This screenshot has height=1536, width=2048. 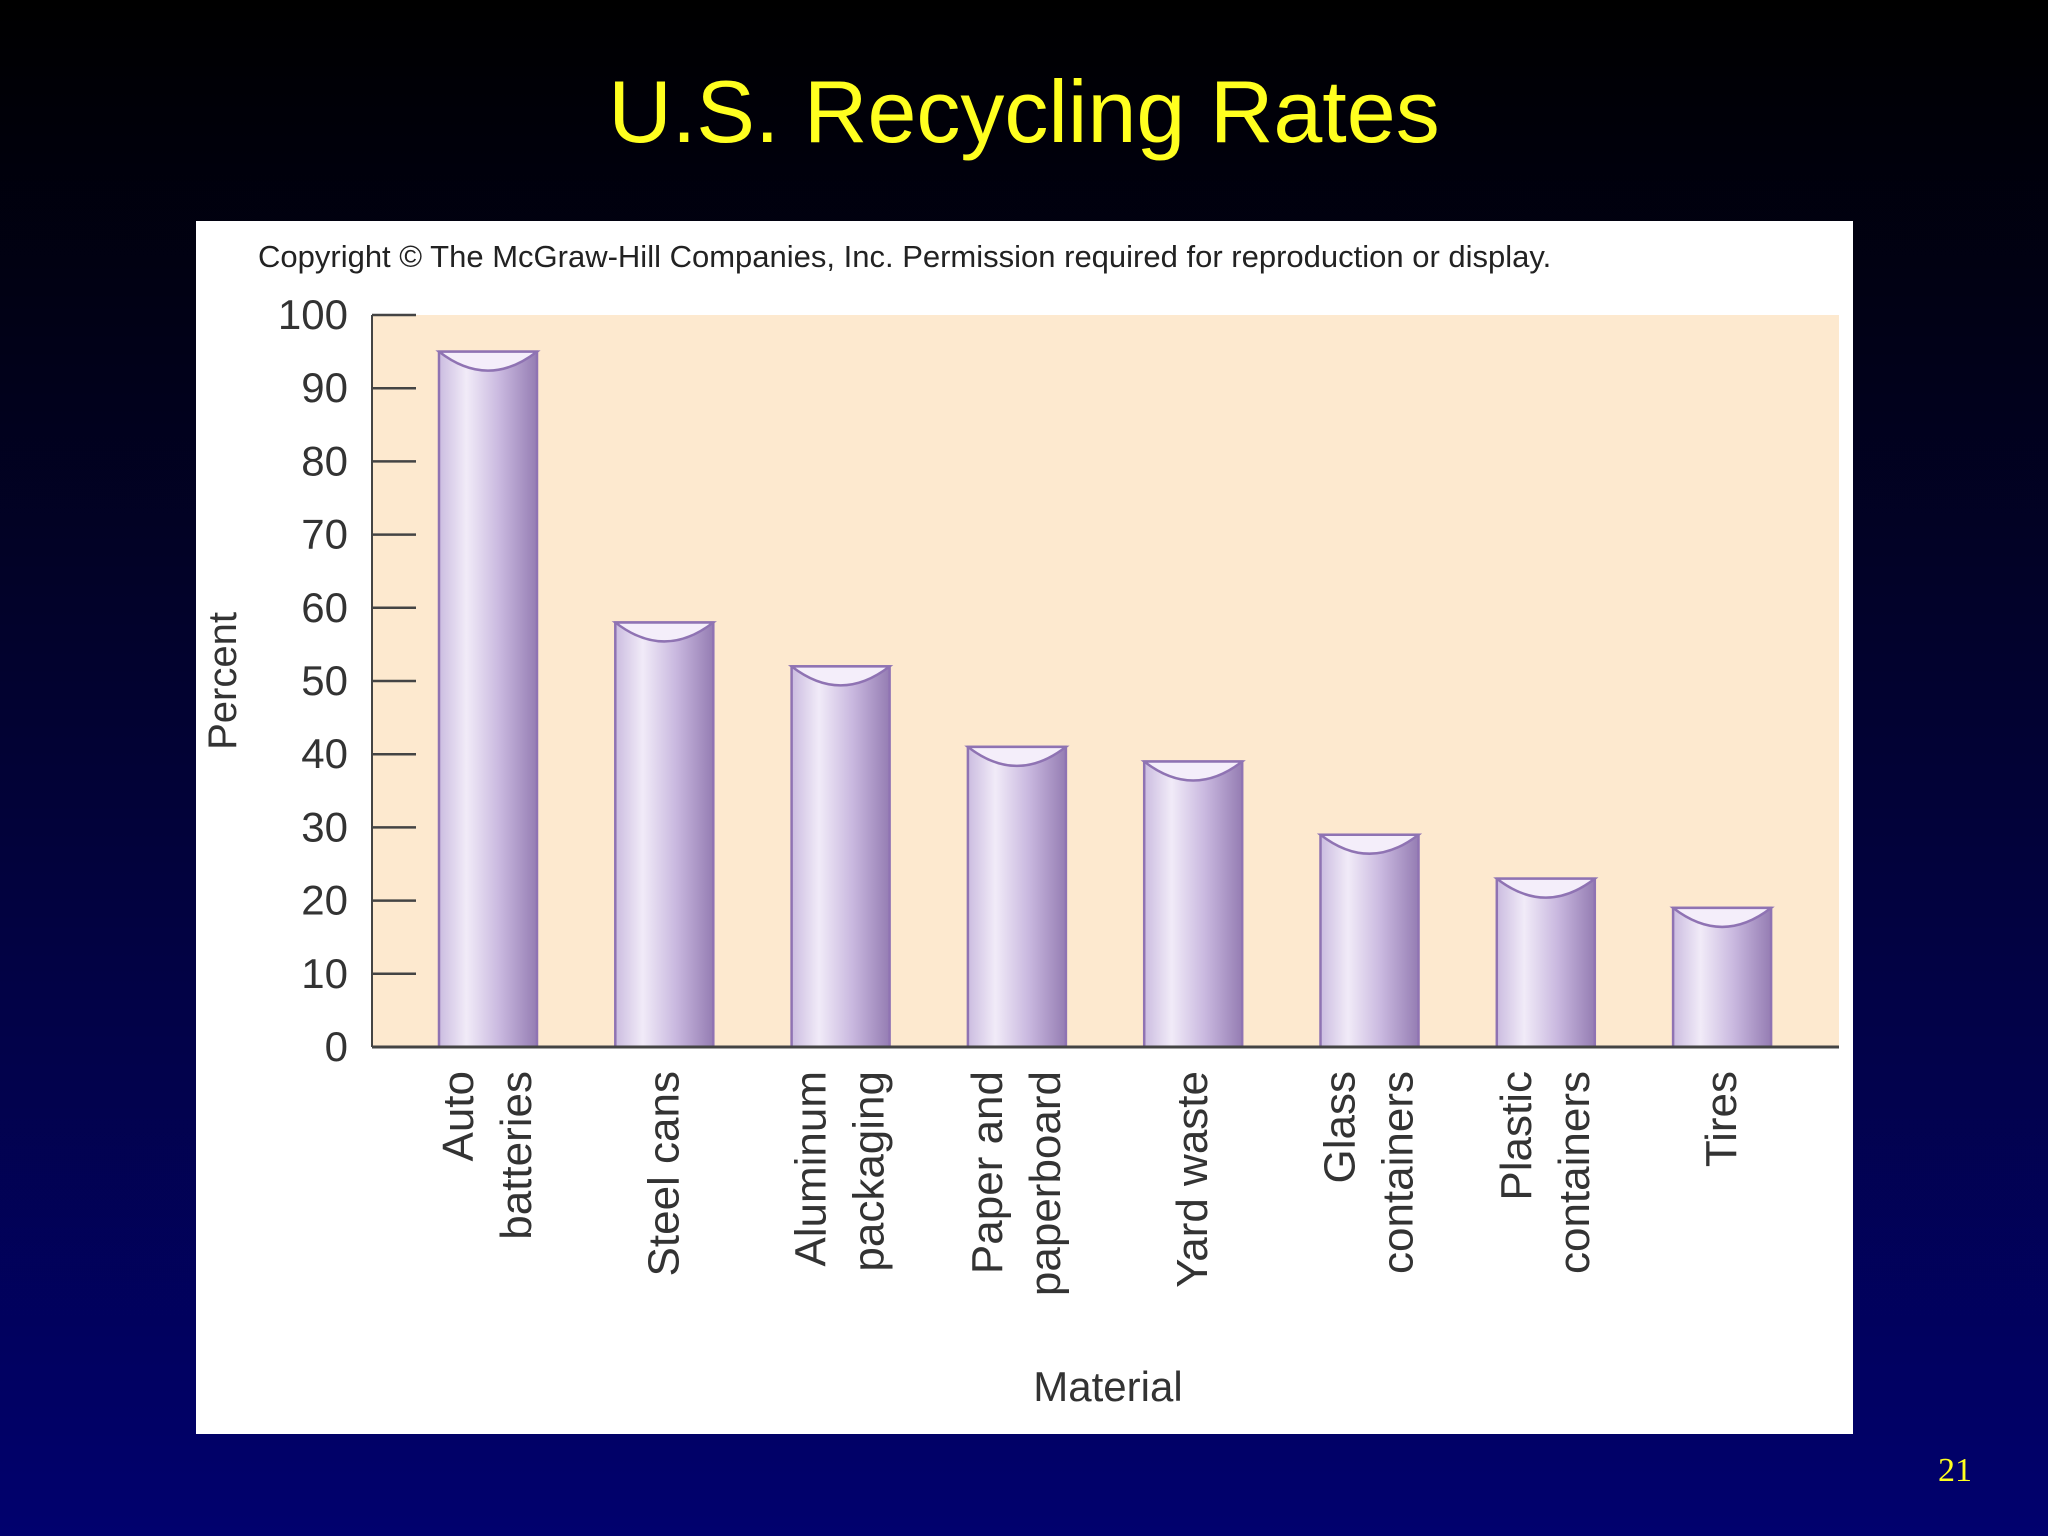 I want to click on y-tick-label: 60, so click(x=324, y=607).